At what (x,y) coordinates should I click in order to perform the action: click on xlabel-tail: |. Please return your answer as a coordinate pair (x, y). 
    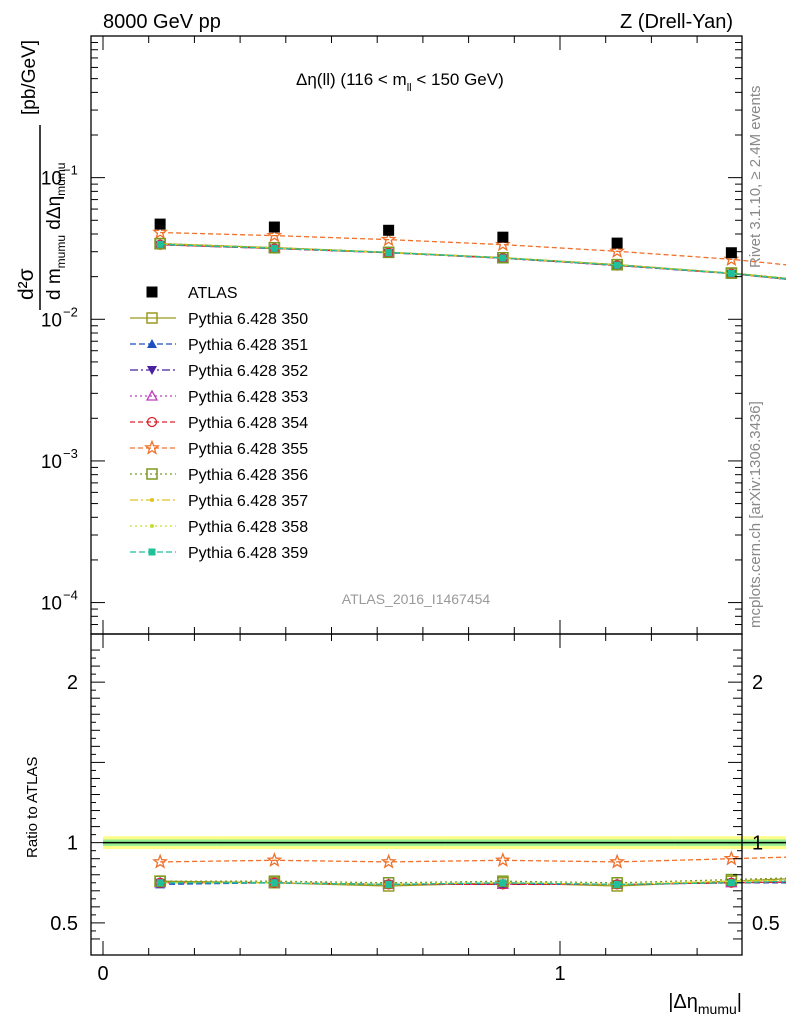
    Looking at the image, I should click on (739, 1002).